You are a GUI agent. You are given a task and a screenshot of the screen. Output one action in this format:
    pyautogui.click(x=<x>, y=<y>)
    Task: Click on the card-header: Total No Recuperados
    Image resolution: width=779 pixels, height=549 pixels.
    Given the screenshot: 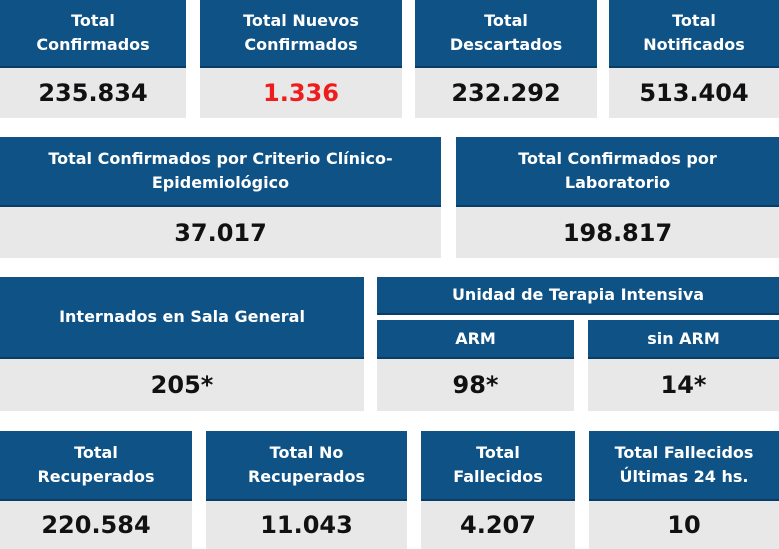 What is the action you would take?
    pyautogui.click(x=306, y=466)
    